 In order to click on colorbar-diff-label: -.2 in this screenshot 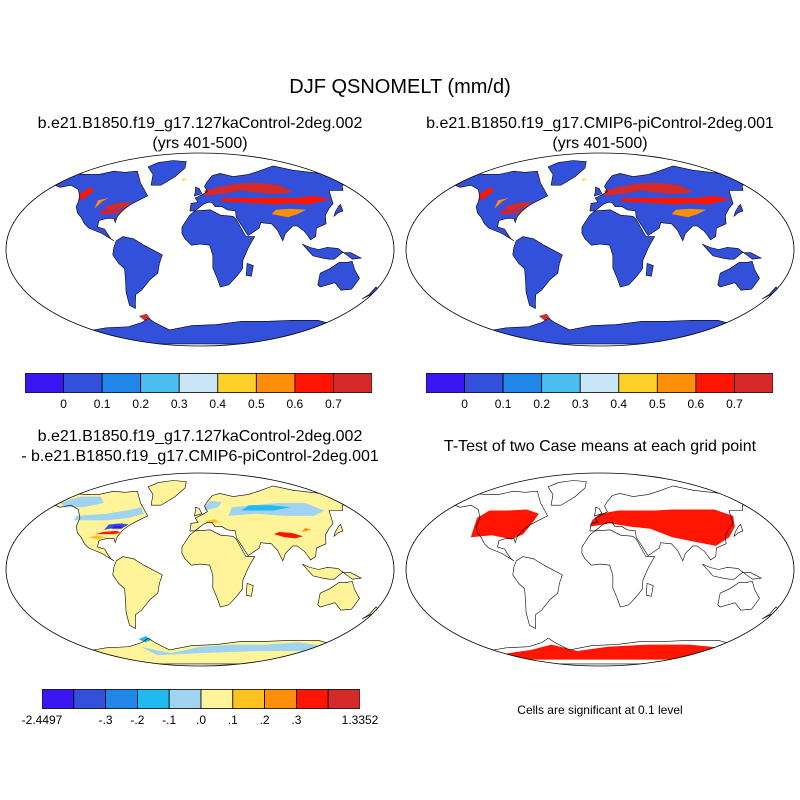, I will do `click(137, 720)`.